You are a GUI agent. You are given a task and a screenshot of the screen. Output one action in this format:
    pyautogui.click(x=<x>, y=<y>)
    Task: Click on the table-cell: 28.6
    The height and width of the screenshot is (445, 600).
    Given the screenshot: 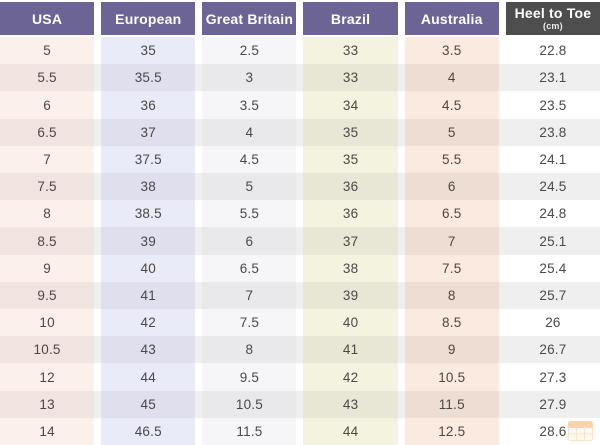 What is the action you would take?
    pyautogui.click(x=552, y=431)
    